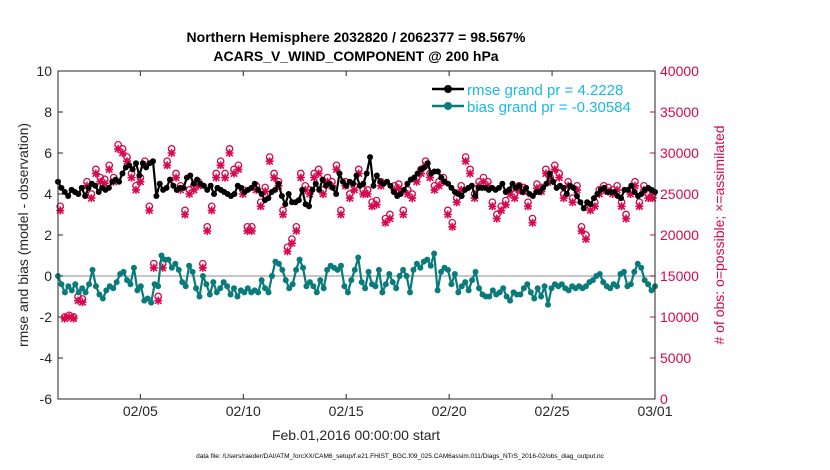 The image size is (830, 470). What do you see at coordinates (48, 276) in the screenshot?
I see `y-left-tick-label: 0` at bounding box center [48, 276].